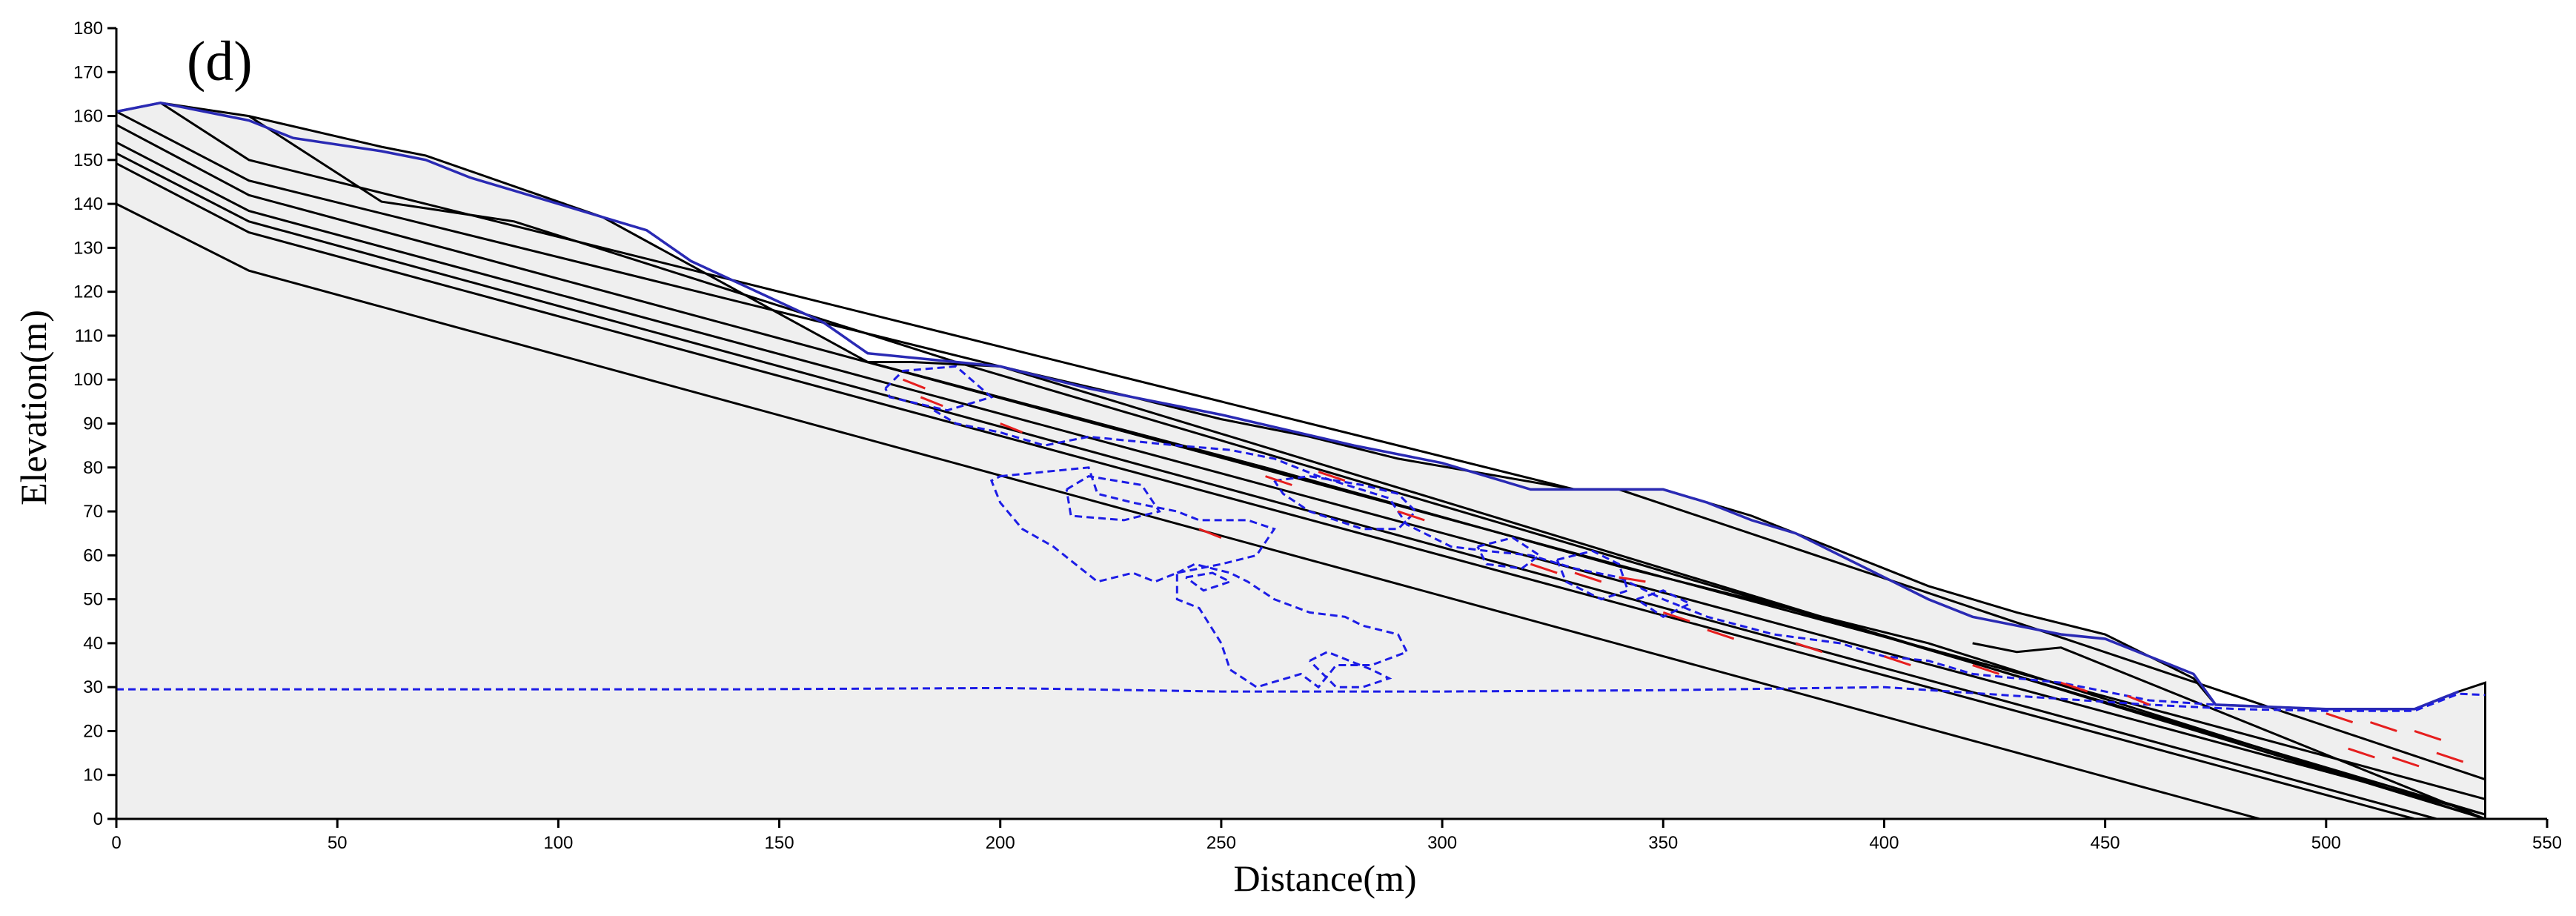 Image resolution: width=2576 pixels, height=916 pixels. Describe the element at coordinates (93, 776) in the screenshot. I see `y-tick-label: 10` at that location.